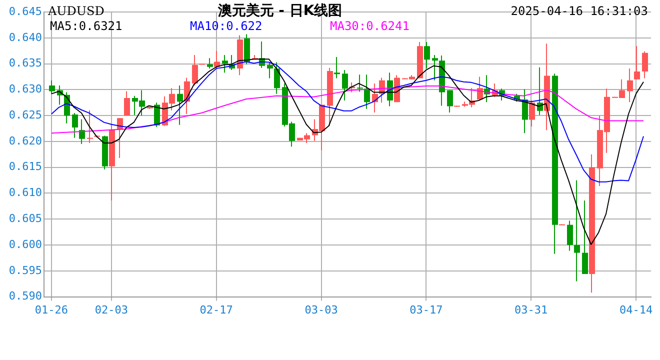 The width and height of the screenshot is (660, 360). I want to click on y-tick-label: 0.635, so click(25, 63).